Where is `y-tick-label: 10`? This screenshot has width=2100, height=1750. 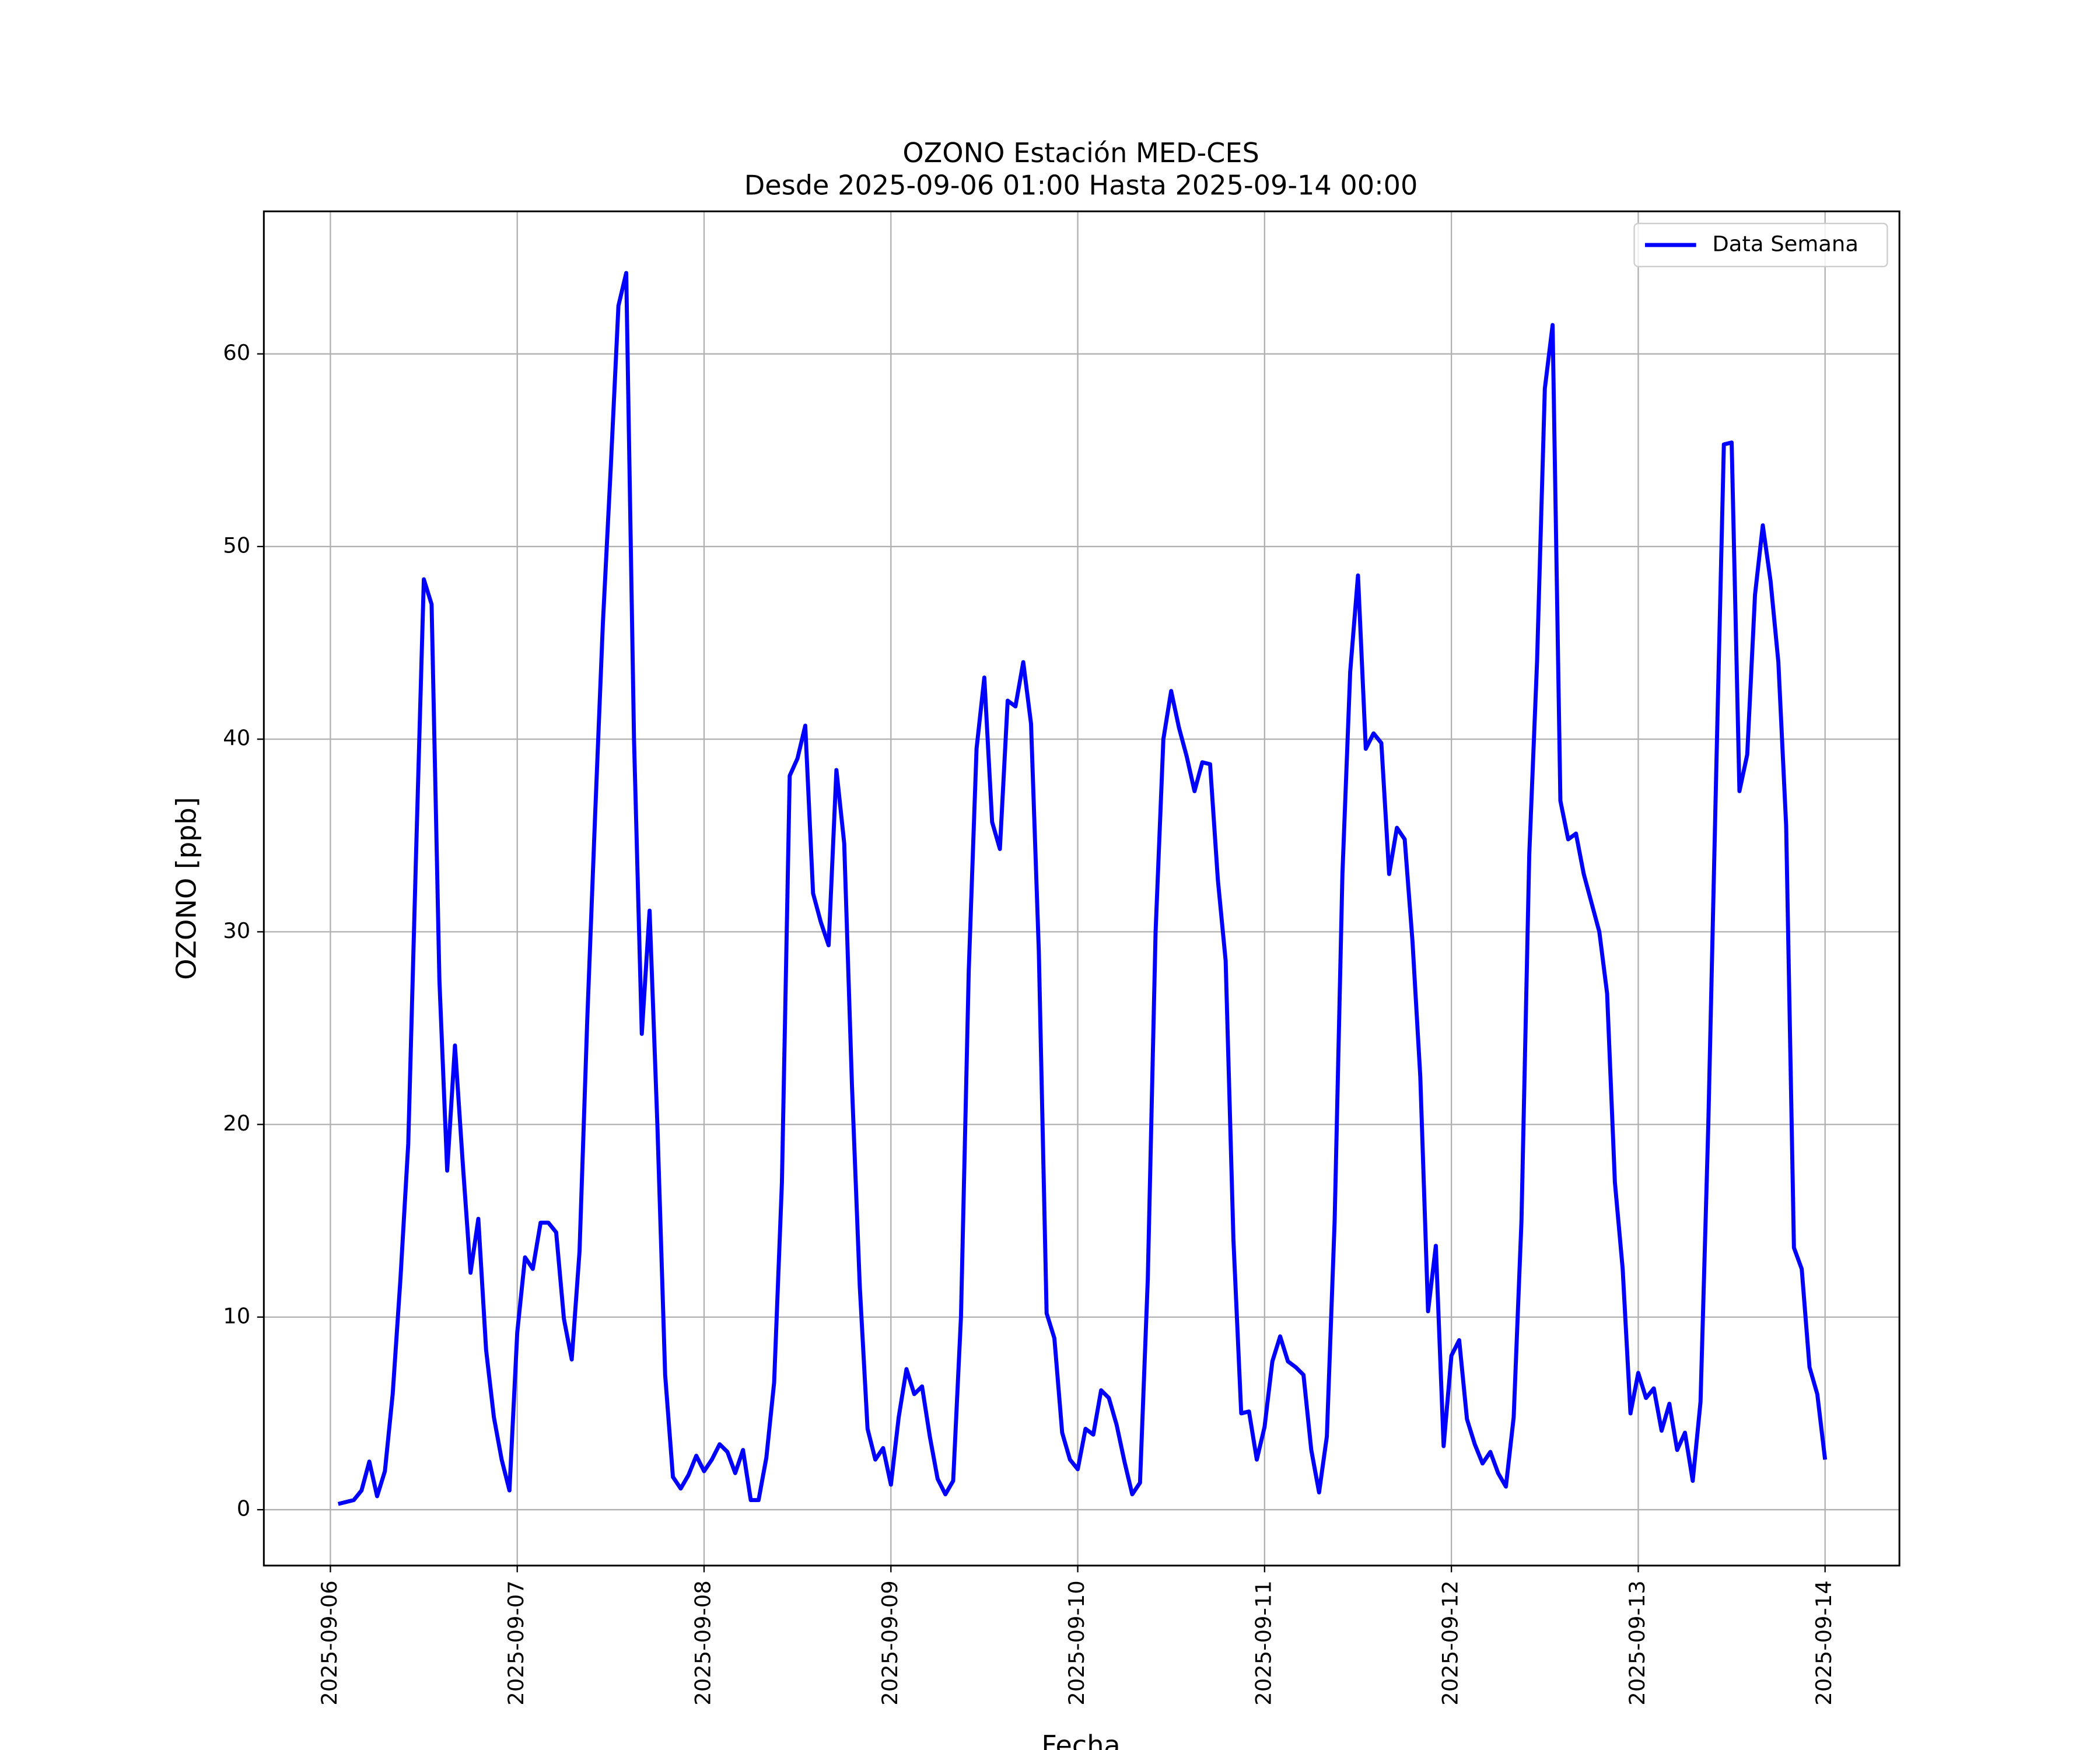 y-tick-label: 10 is located at coordinates (236, 1315).